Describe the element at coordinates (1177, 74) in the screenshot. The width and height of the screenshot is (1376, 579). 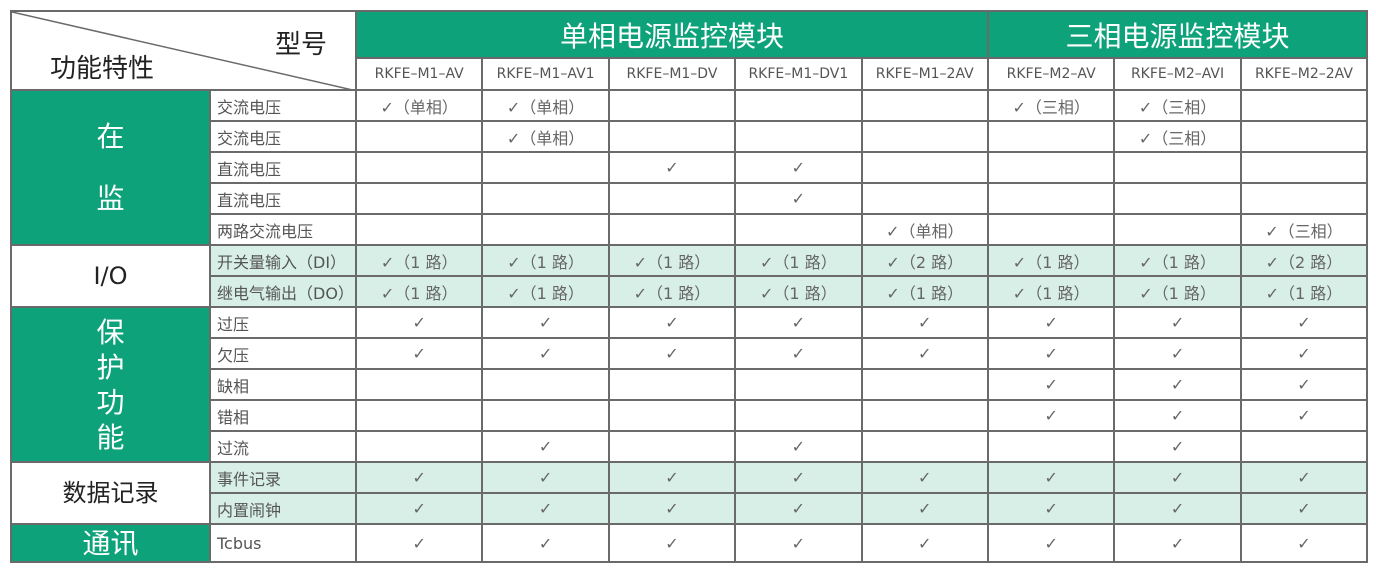
I see `model-header: RKFE–M2–AVI` at that location.